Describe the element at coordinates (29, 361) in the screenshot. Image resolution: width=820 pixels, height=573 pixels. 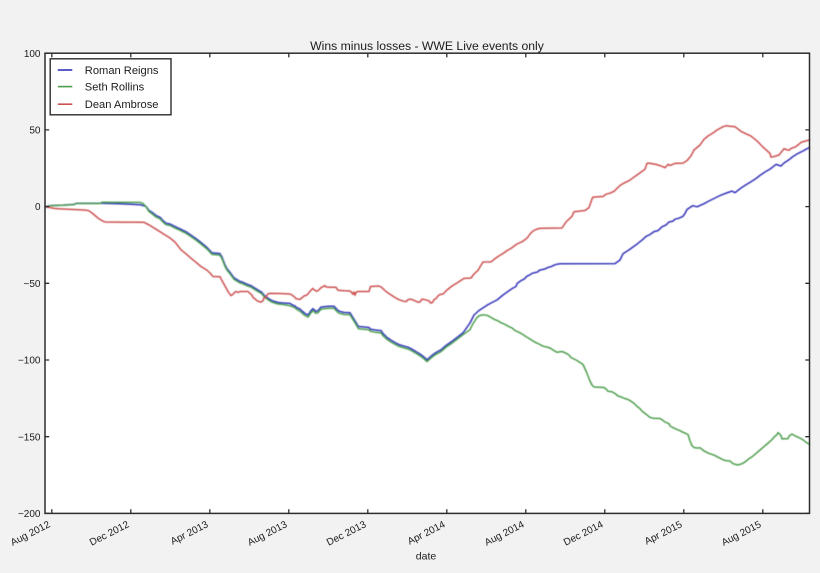
I see `svg-text: −100` at that location.